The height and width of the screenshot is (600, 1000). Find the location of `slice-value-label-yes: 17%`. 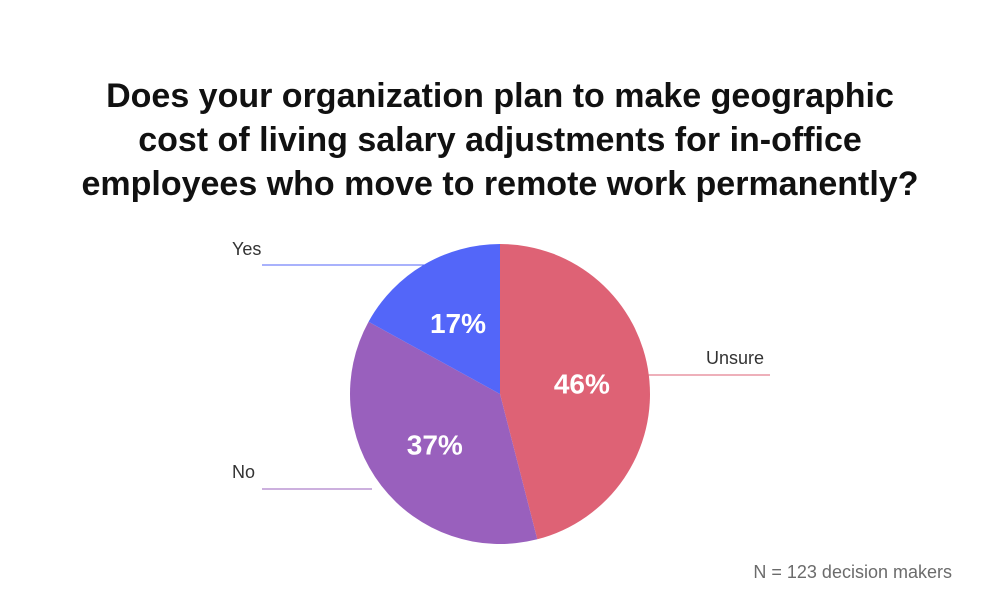

slice-value-label-yes: 17% is located at coordinates (458, 323).